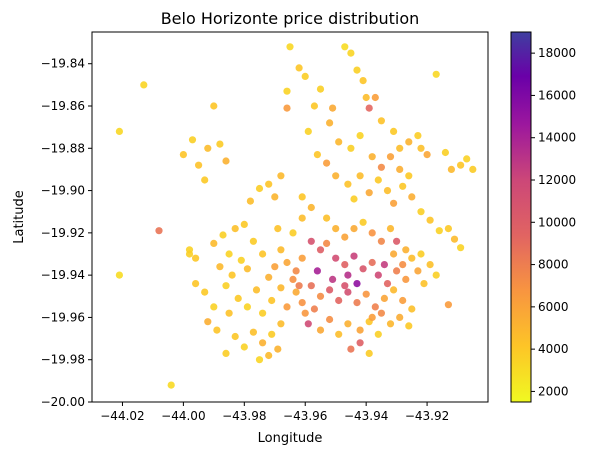 The height and width of the screenshot is (455, 594). Describe the element at coordinates (183, 416) in the screenshot. I see `x-tick-label: −44.00` at that location.